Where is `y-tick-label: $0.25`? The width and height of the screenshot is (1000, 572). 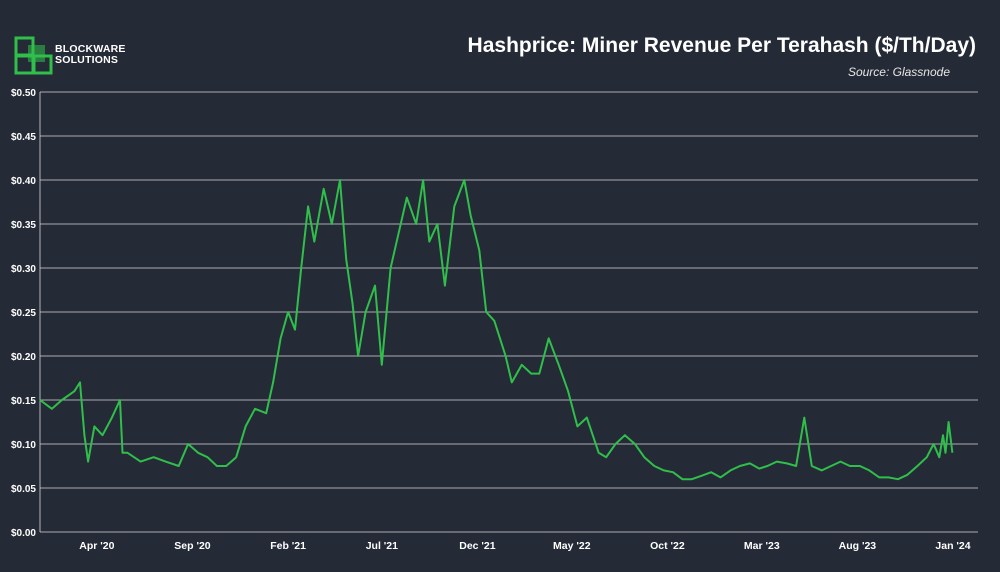 y-tick-label: $0.25 is located at coordinates (23, 313).